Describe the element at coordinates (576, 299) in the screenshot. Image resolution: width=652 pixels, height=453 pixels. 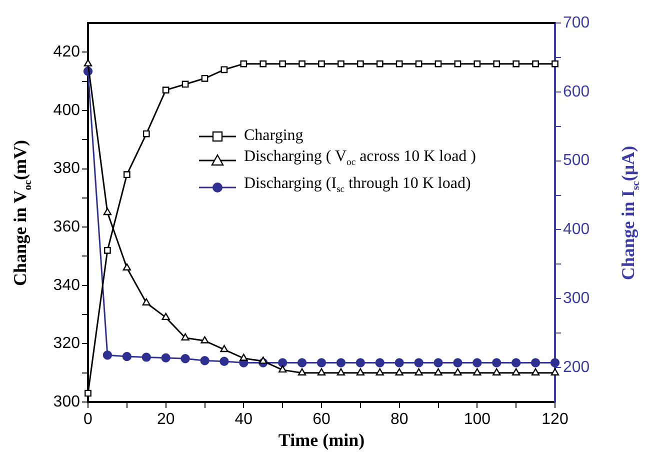
I see `y2-tick-label: 300` at that location.